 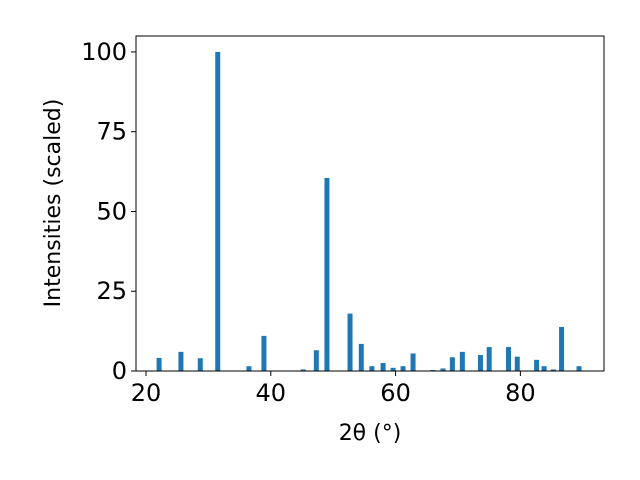 What do you see at coordinates (111, 291) in the screenshot?
I see `y-tick-label: 25` at bounding box center [111, 291].